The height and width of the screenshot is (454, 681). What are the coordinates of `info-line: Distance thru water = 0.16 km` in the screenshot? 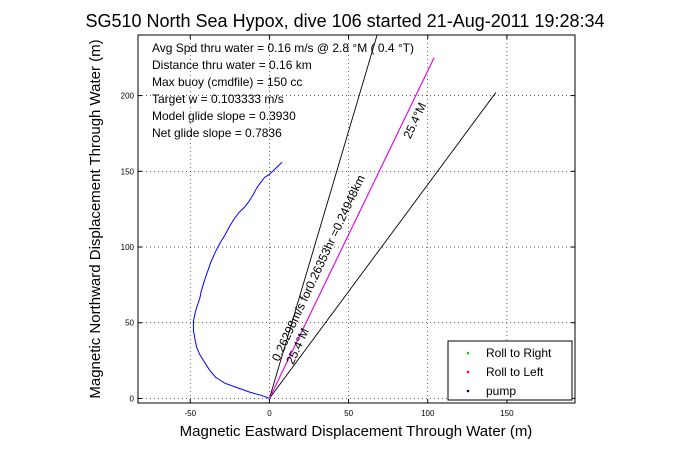 It's located at (232, 65).